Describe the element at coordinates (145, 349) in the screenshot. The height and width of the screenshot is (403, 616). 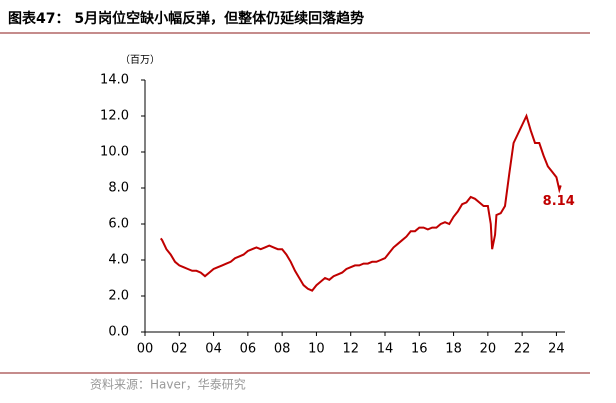
I see `x-tick-label: 00` at that location.